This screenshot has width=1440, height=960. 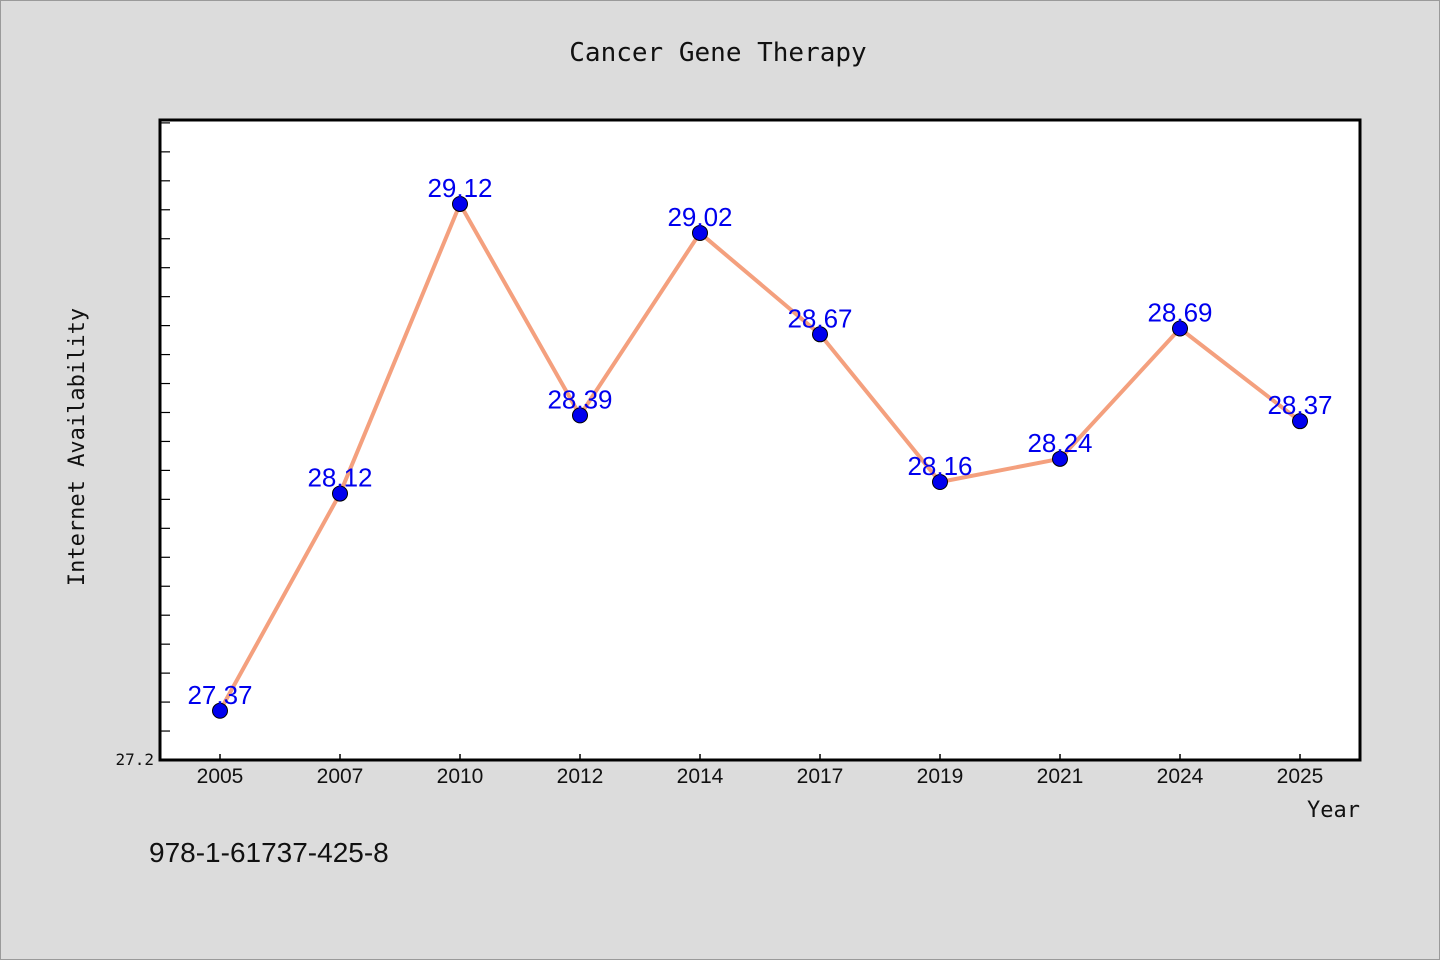 What do you see at coordinates (940, 776) in the screenshot?
I see `x-tick-label: 2019` at bounding box center [940, 776].